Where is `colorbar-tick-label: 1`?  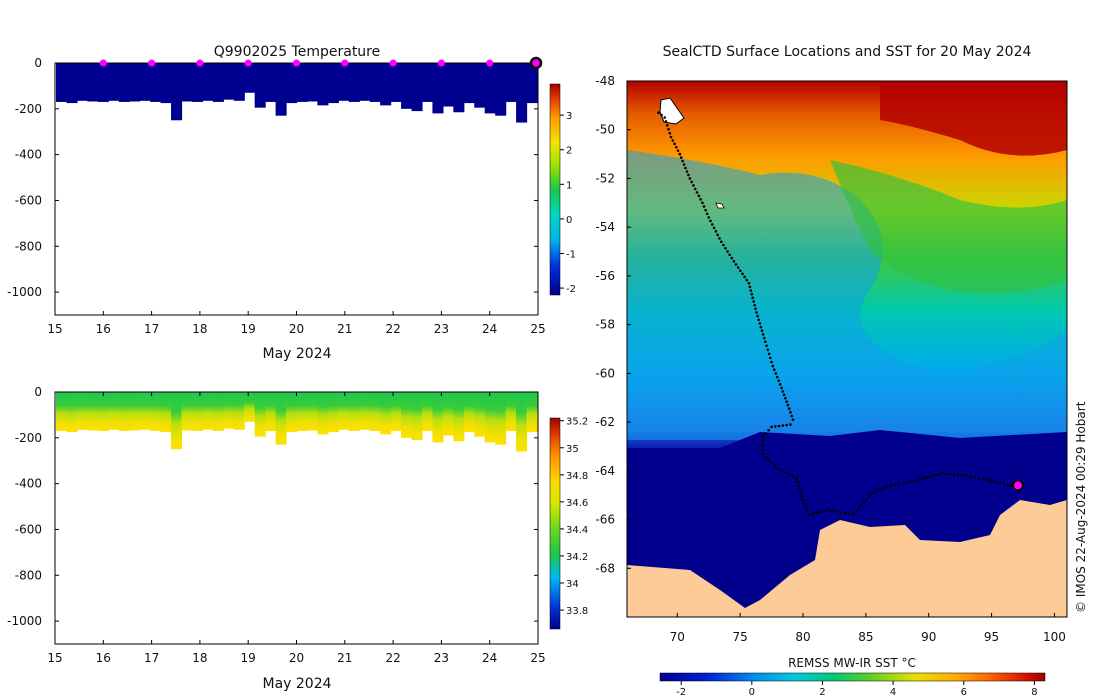
colorbar-tick-label: 1 is located at coordinates (569, 185).